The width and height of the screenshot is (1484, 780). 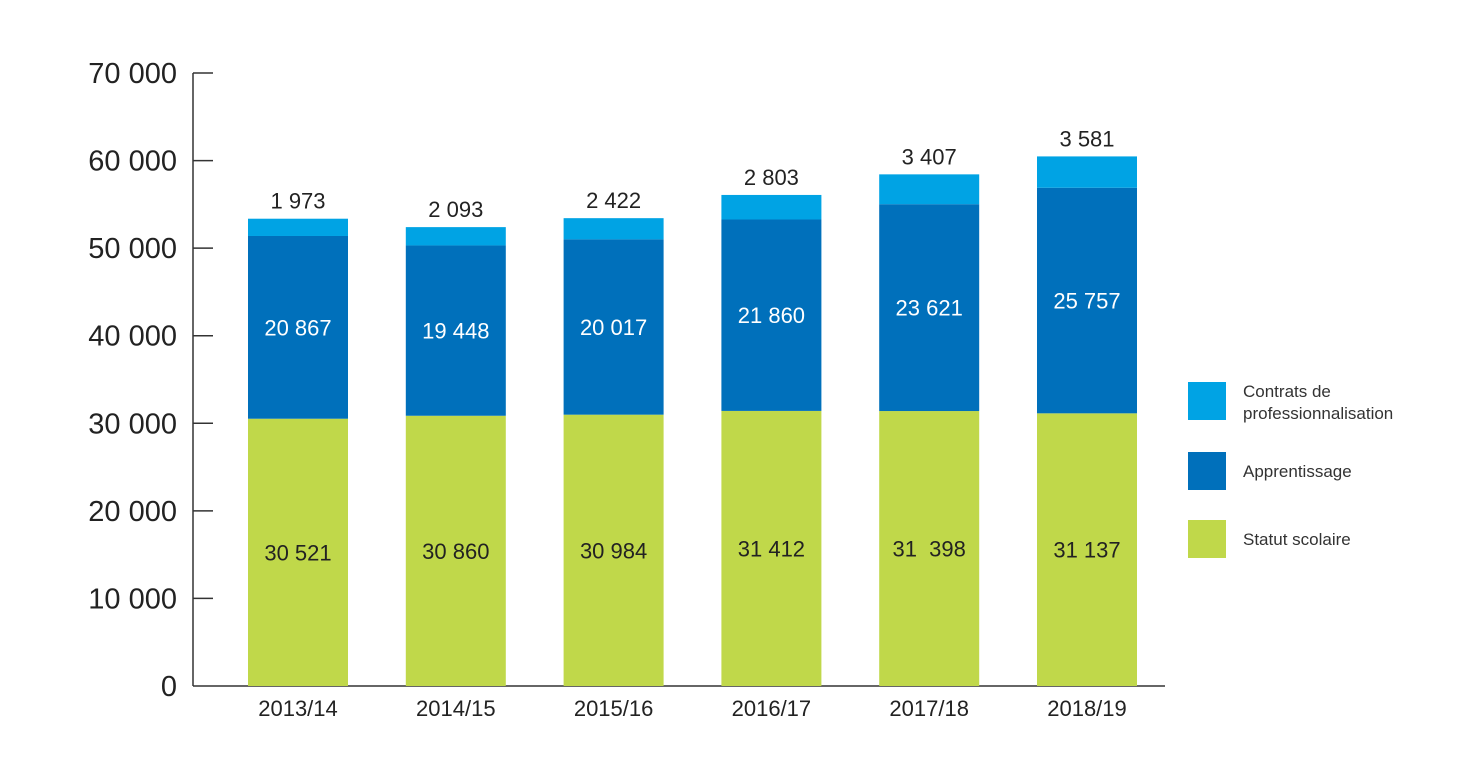 I want to click on bar-stack: 30 984 20 017 2 422, so click(x=613, y=437).